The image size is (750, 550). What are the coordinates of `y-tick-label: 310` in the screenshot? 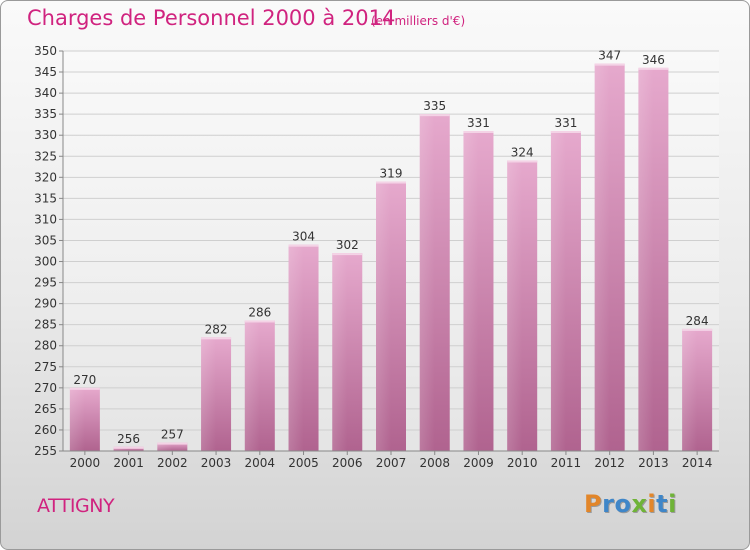 It's located at (45, 219).